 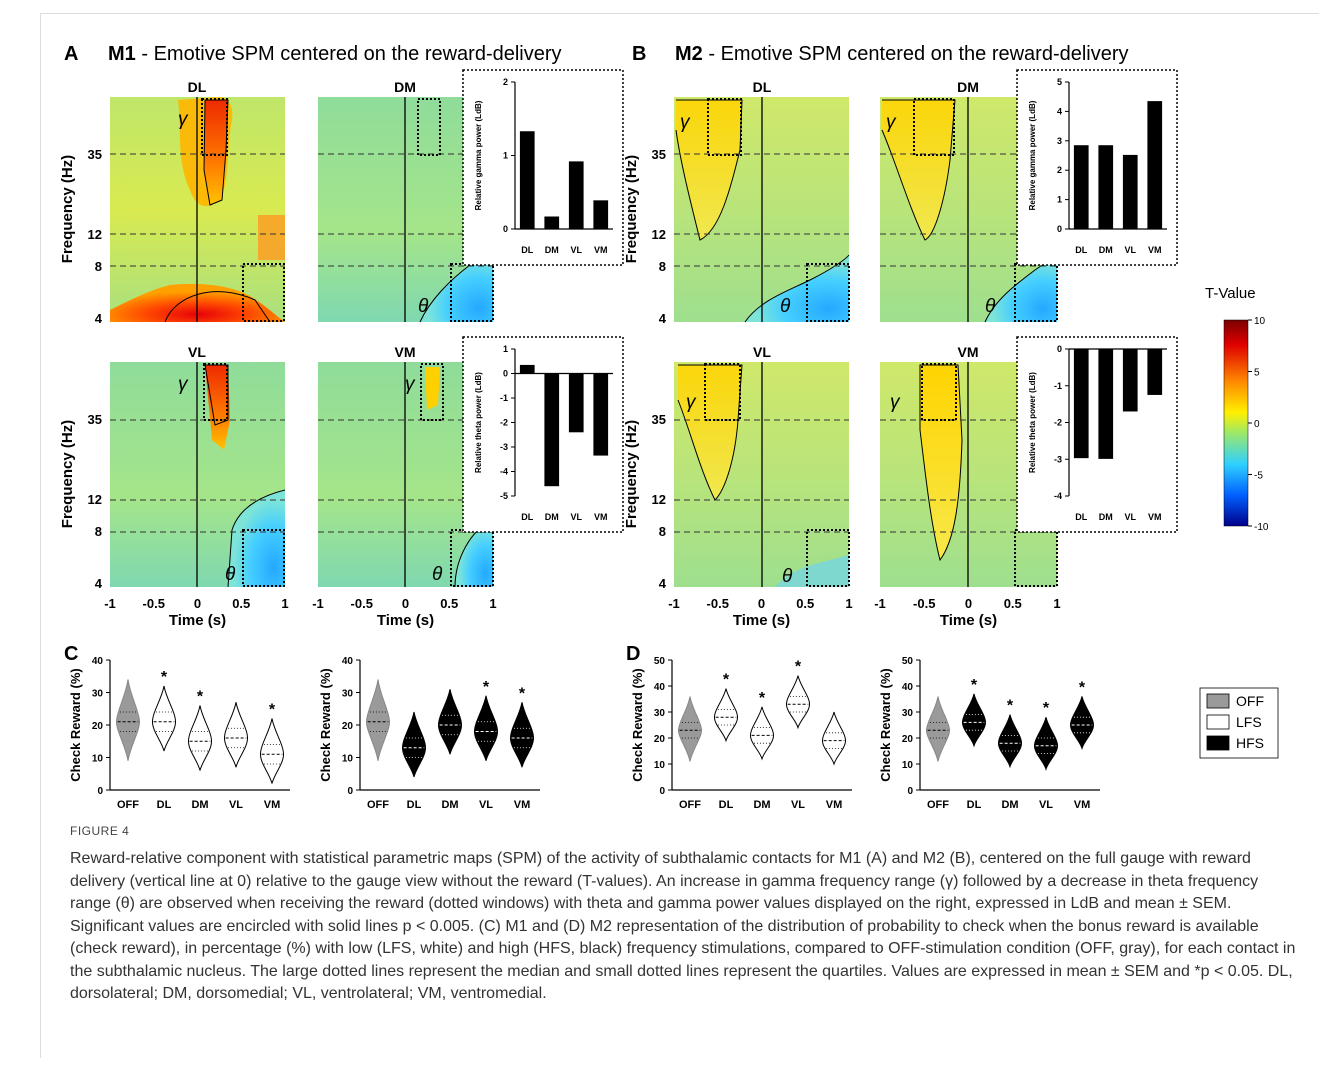 I want to click on bar-label-DM: DM, so click(x=1106, y=517).